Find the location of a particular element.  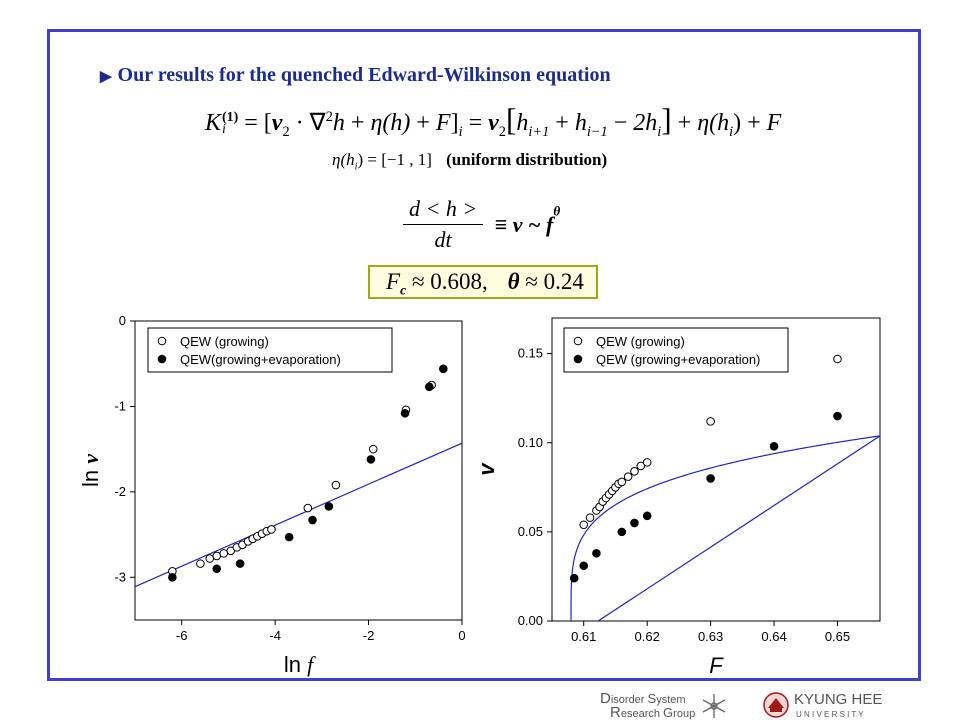

eq1-nu-sub-2: 2 is located at coordinates (502, 131).